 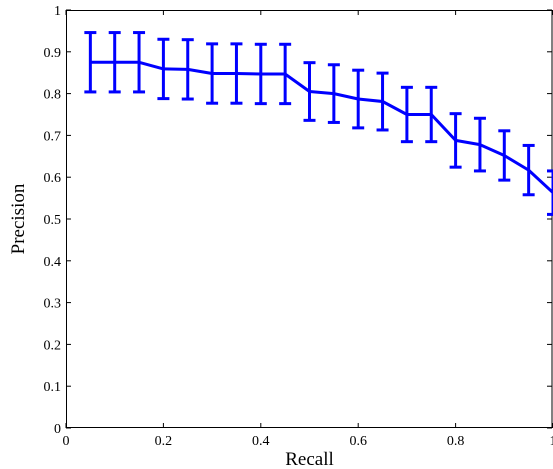 I want to click on x-tick-label: 0.4, so click(x=261, y=441).